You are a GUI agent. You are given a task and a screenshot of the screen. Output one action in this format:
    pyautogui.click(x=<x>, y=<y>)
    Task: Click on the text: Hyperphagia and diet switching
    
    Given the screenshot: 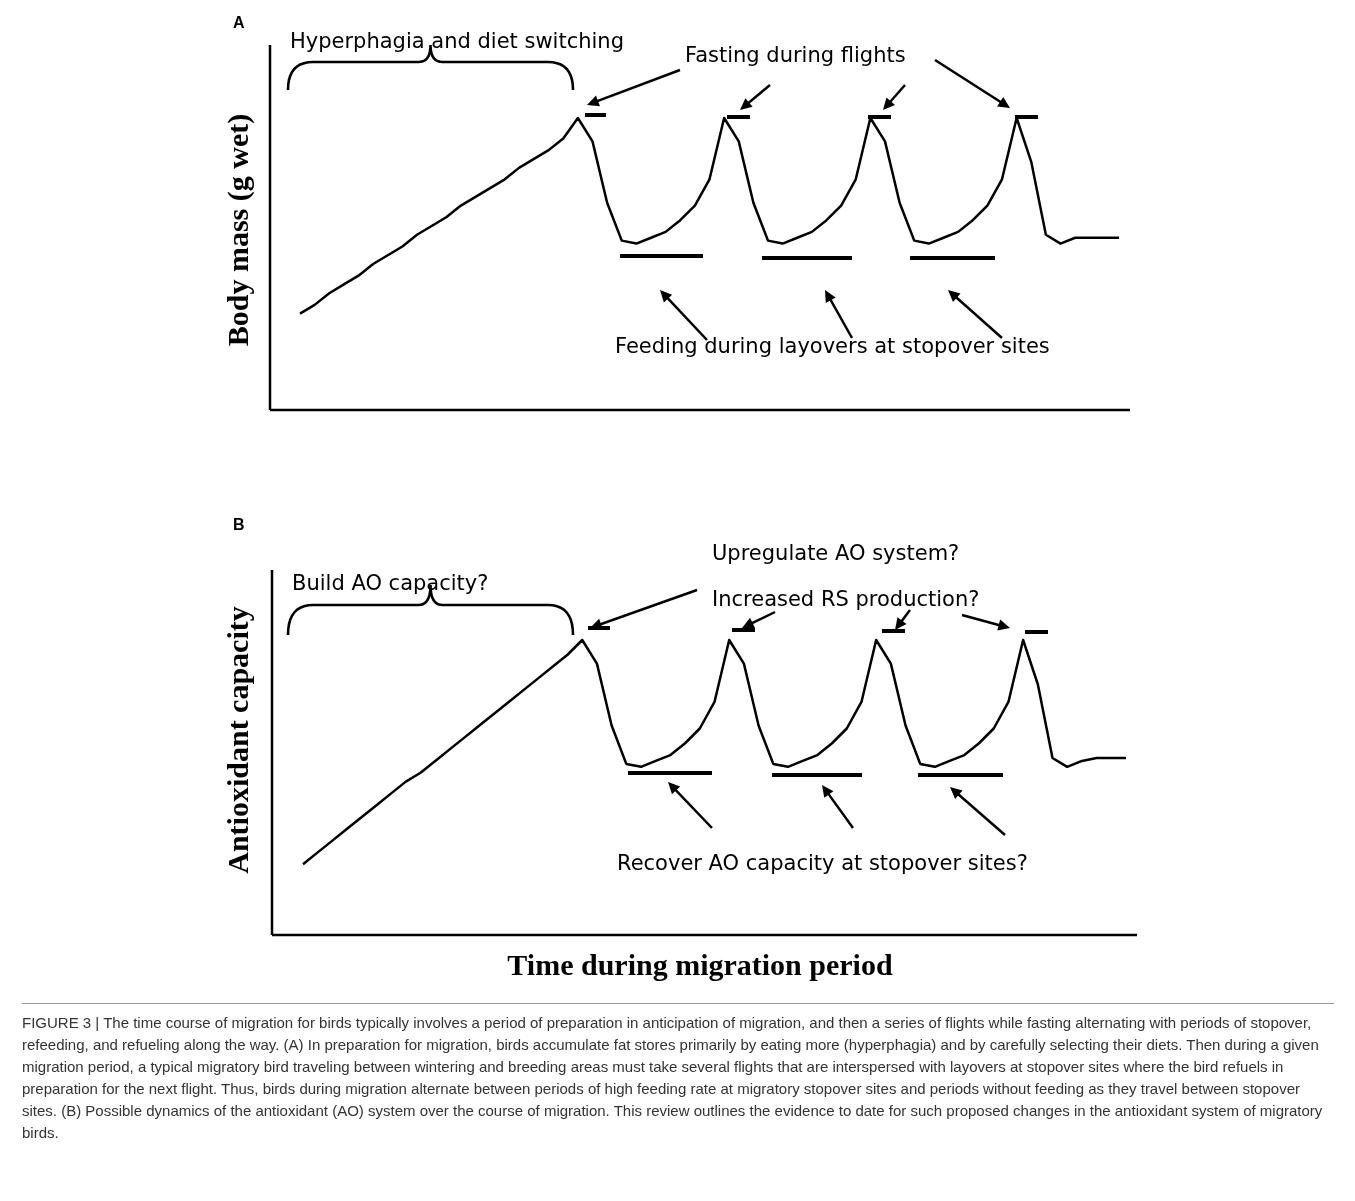 What is the action you would take?
    pyautogui.click(x=457, y=41)
    